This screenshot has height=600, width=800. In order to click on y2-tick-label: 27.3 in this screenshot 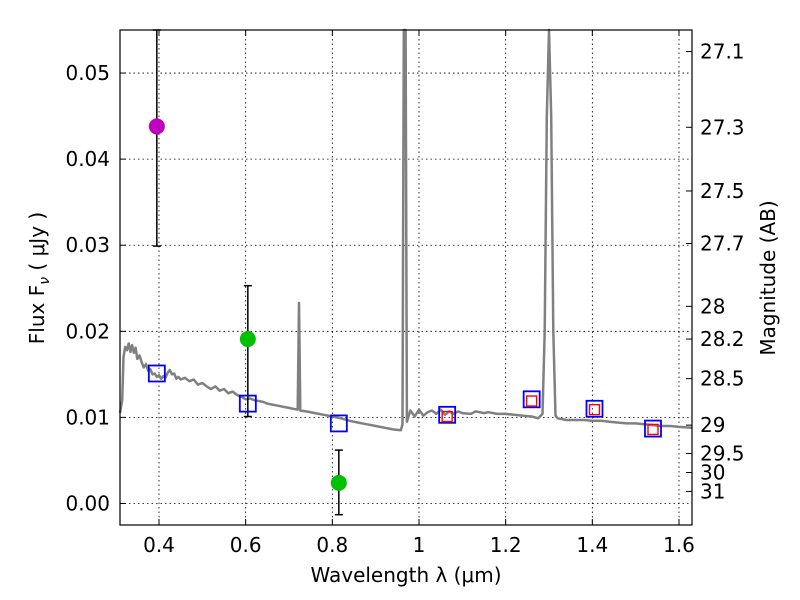, I will do `click(722, 127)`.